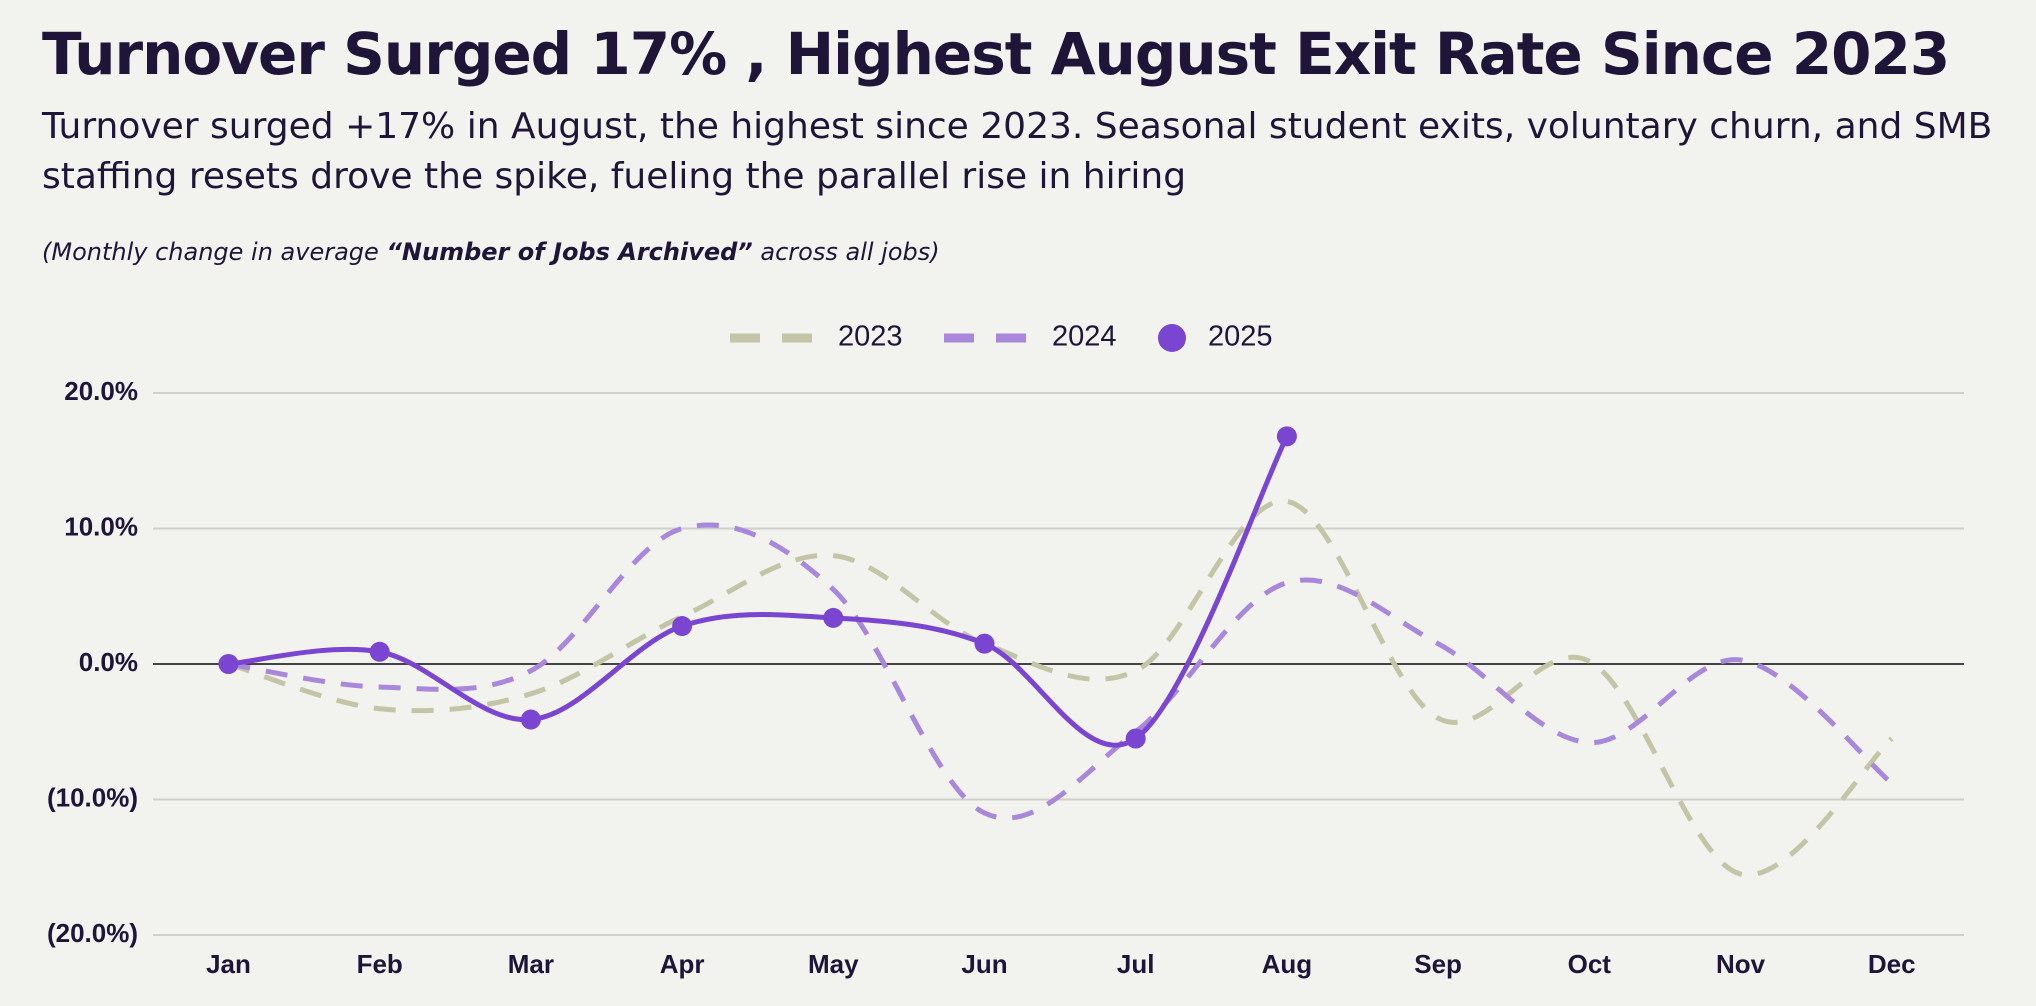 The height and width of the screenshot is (1006, 2036). What do you see at coordinates (92, 933) in the screenshot?
I see `y-tick-label: (20.0%)` at bounding box center [92, 933].